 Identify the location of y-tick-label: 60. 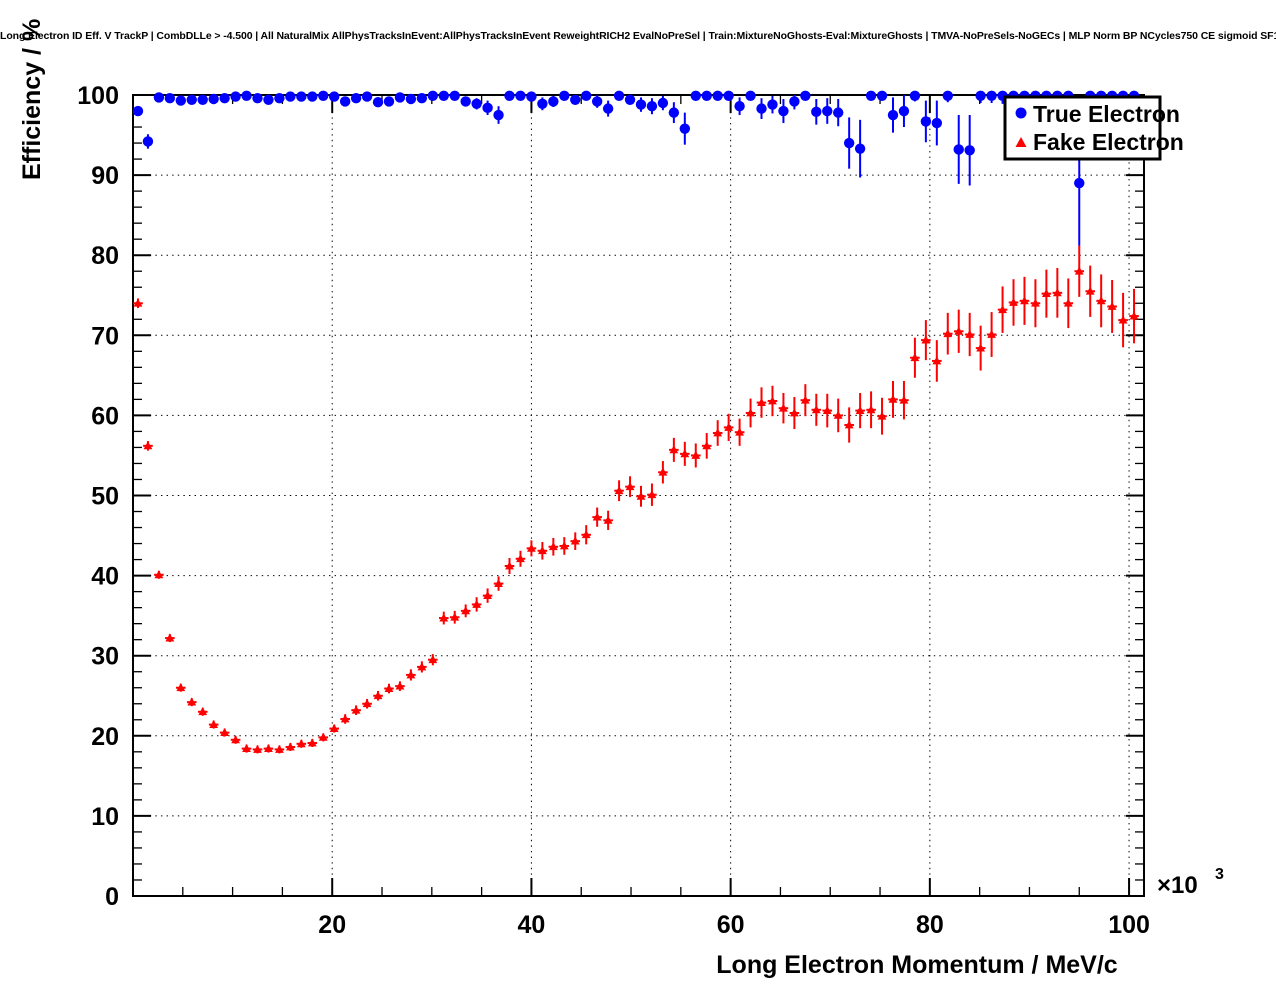
(105, 416).